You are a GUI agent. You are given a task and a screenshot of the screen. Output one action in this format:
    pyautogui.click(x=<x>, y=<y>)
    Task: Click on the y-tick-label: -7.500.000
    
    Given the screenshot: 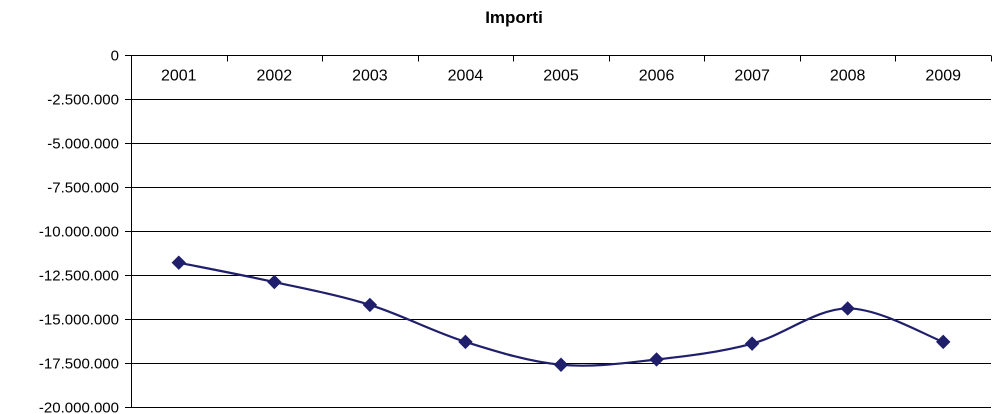 What is the action you would take?
    pyautogui.click(x=83, y=188)
    